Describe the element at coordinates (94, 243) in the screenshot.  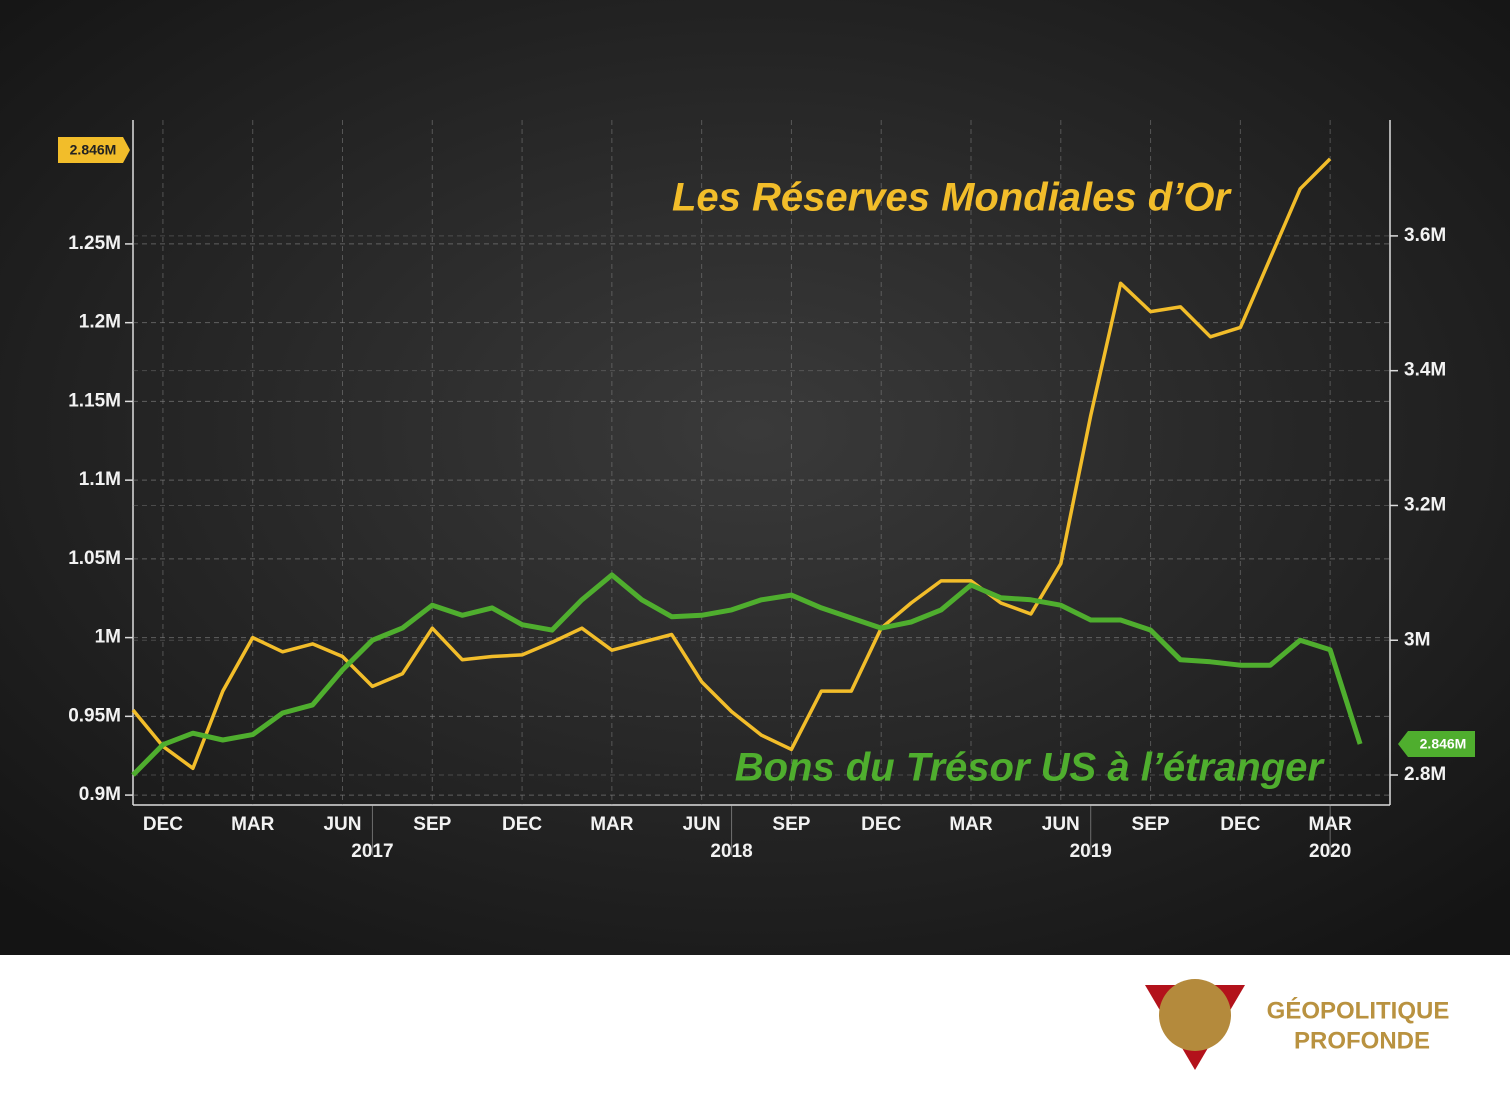
I see `y-tick-label: 1.25M` at that location.